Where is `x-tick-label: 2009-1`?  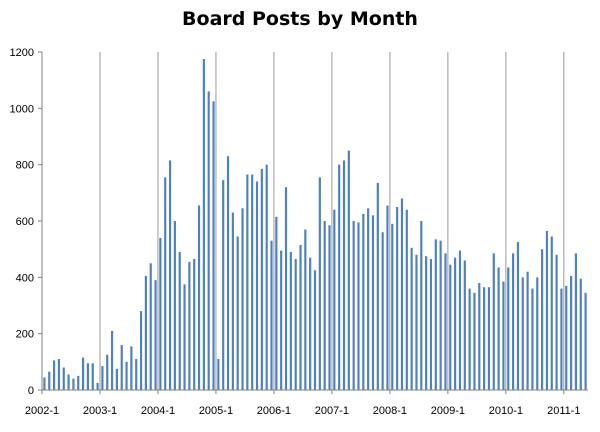 x-tick-label: 2009-1 is located at coordinates (448, 411).